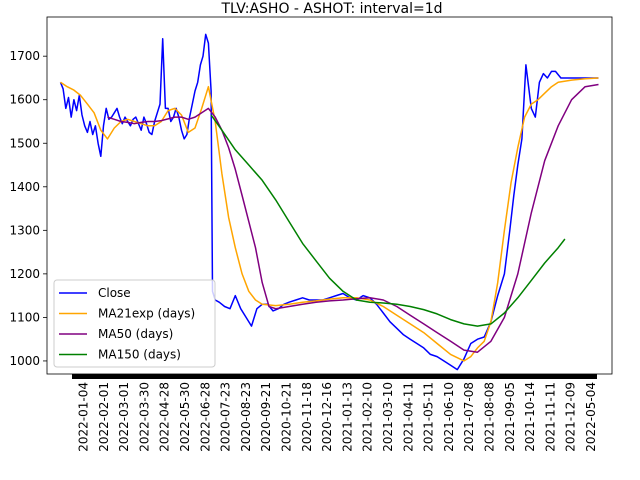 The image size is (640, 480). I want to click on x-tick-band, so click(334, 376).